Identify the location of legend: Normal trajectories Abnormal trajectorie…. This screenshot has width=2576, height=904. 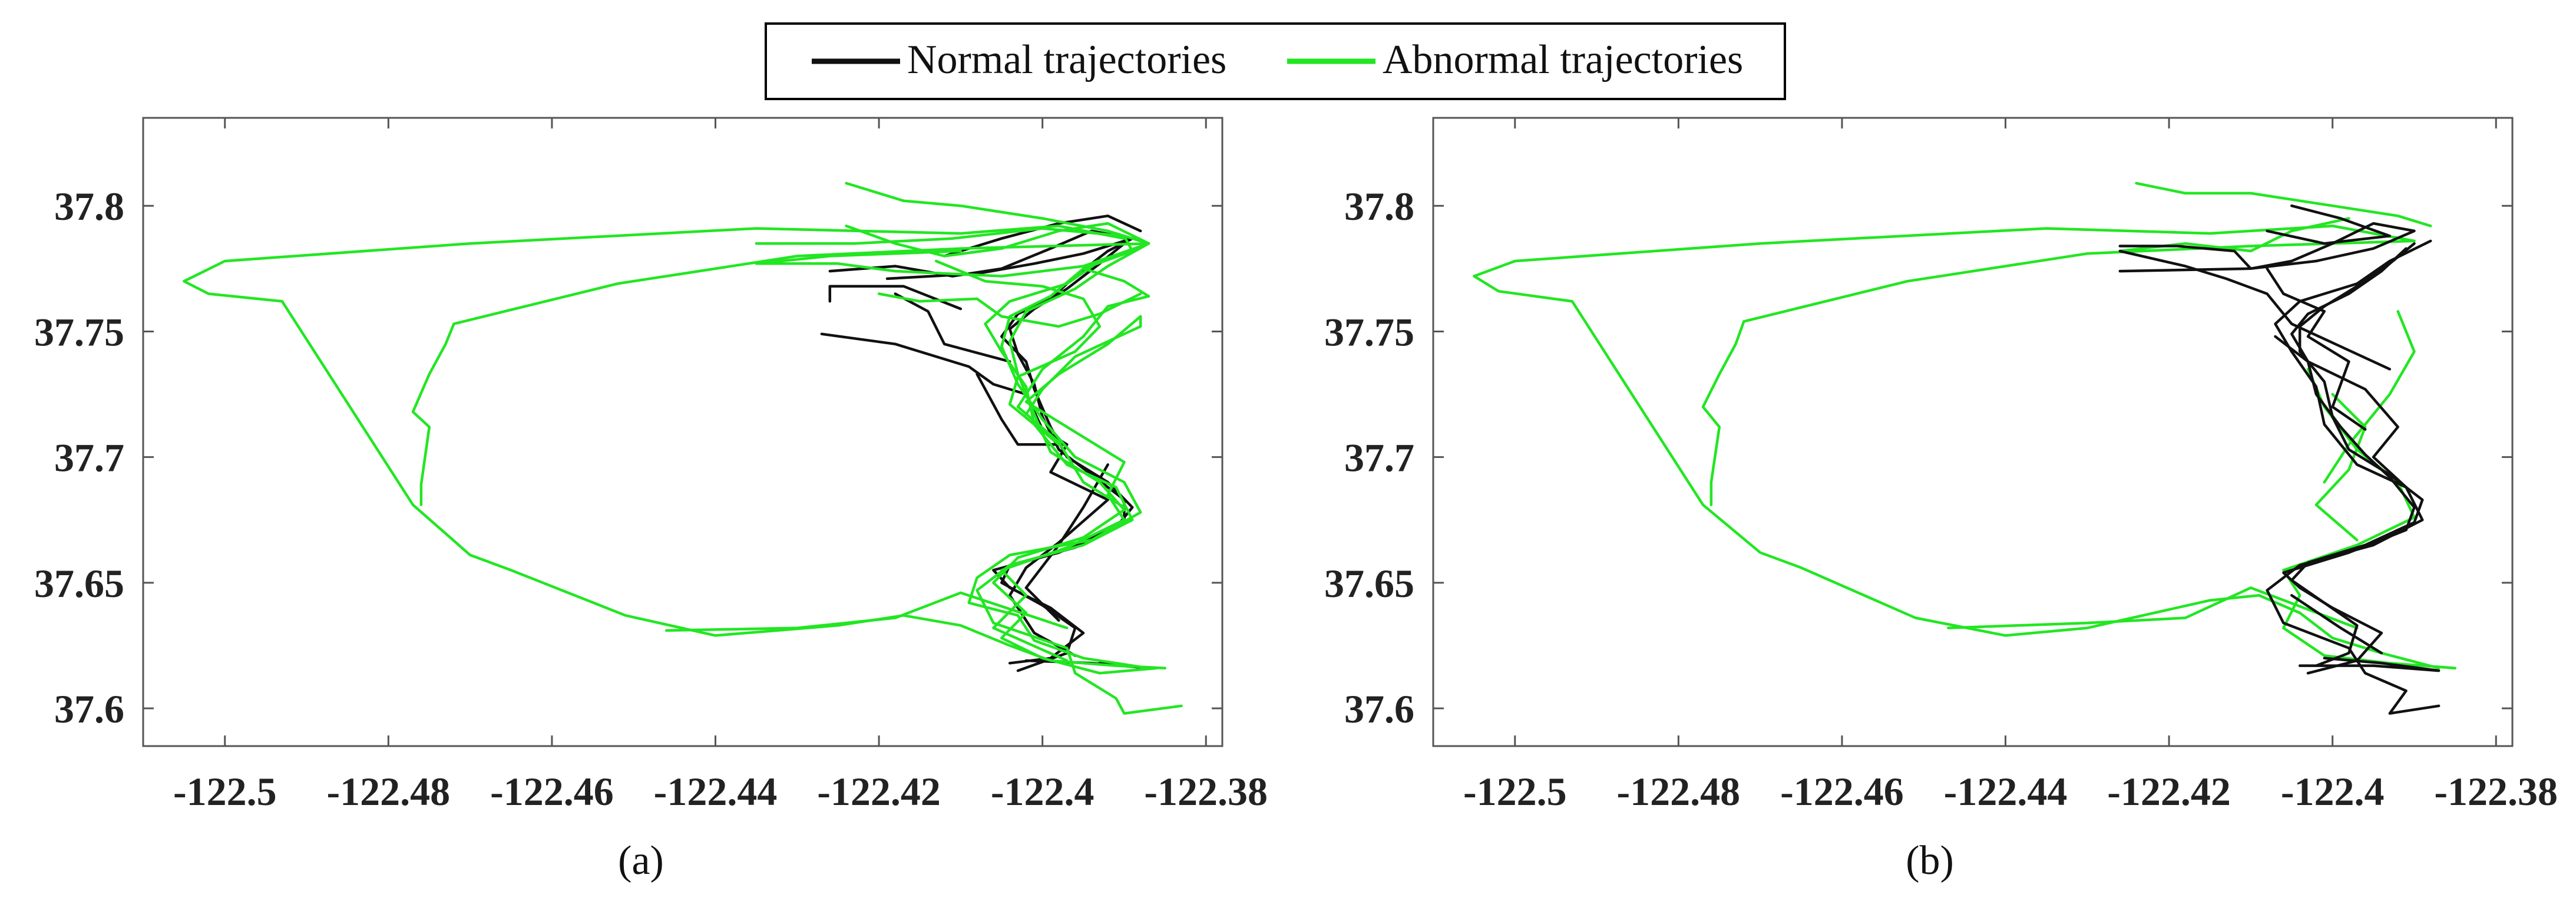
(1275, 61).